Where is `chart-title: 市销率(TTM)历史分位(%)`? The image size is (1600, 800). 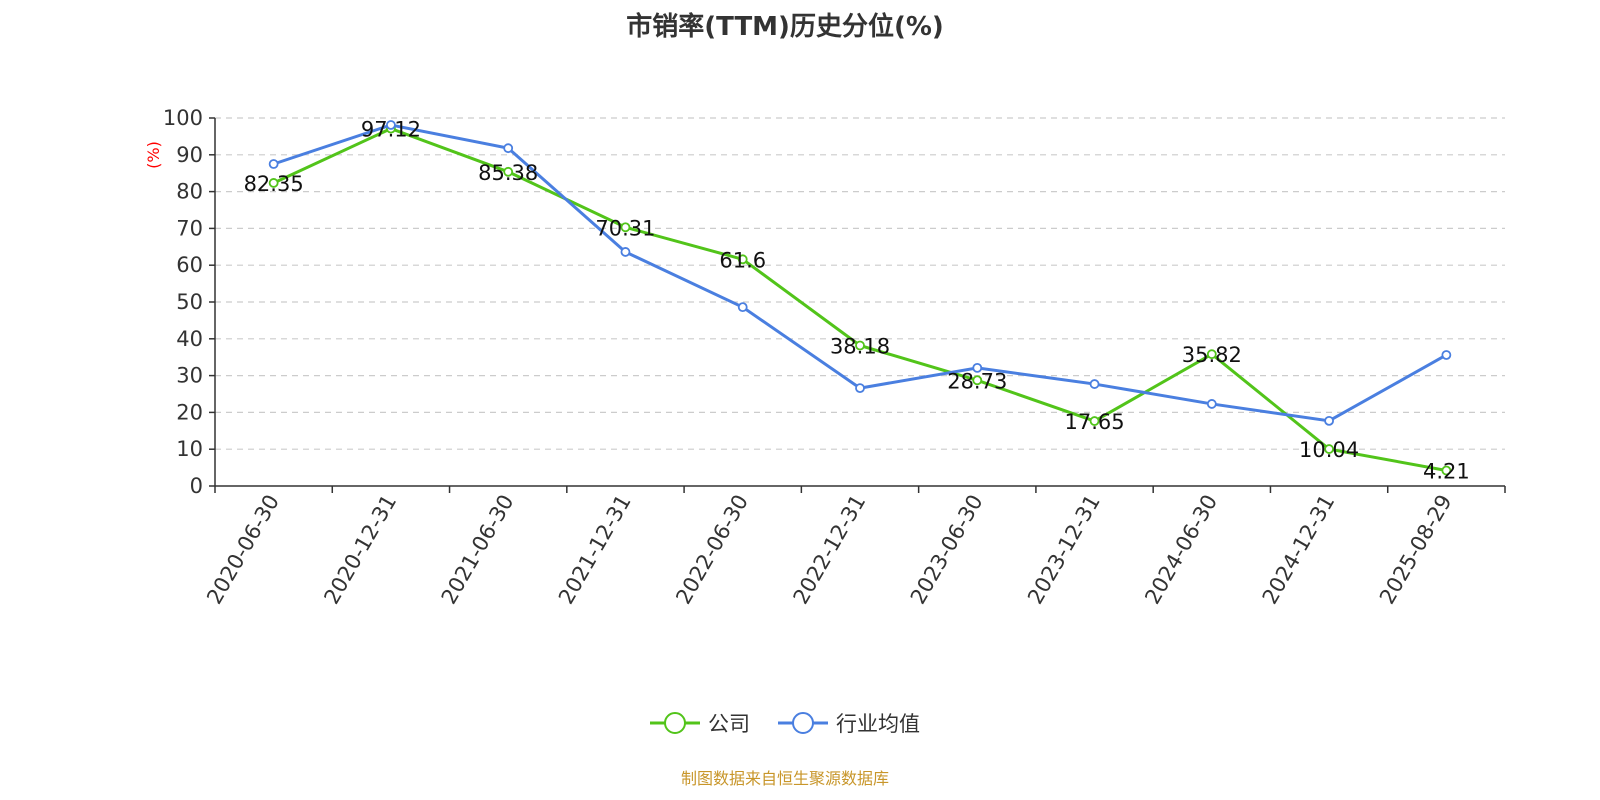 chart-title: 市销率(TTM)历史分位(%) is located at coordinates (785, 27).